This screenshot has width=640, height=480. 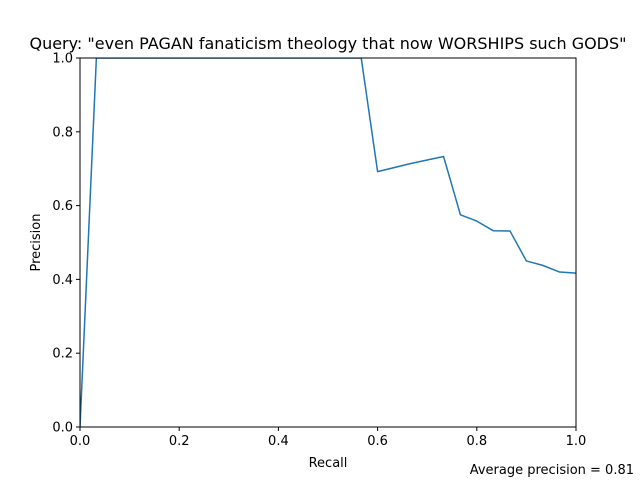 I want to click on average-precision-annotation: Average precision = 0.81, so click(x=552, y=470).